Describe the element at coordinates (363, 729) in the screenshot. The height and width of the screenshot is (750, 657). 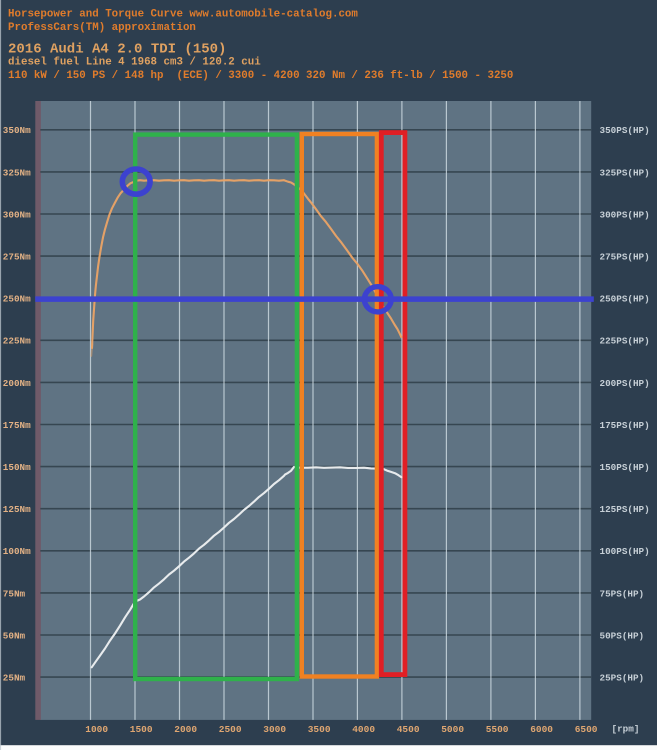
I see `svg-text: 4000` at that location.